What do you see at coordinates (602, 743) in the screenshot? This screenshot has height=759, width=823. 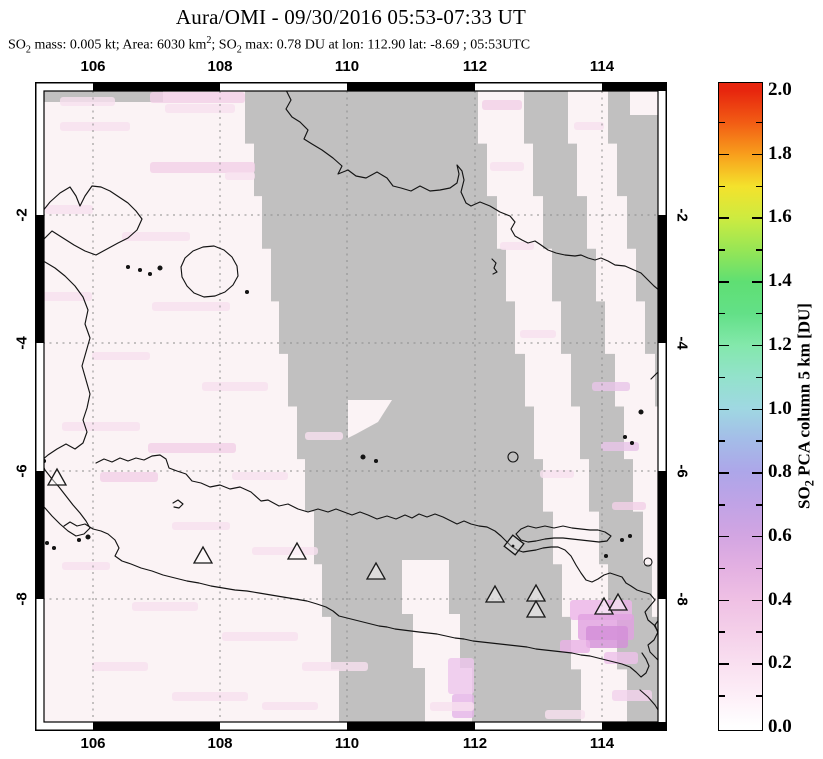 I see `x-tick-label-bottom: 114` at bounding box center [602, 743].